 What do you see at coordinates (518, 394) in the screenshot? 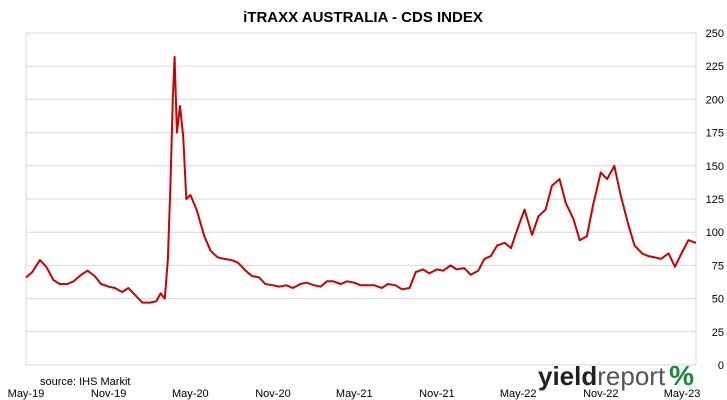
I see `x-tick-label: May-22` at bounding box center [518, 394].